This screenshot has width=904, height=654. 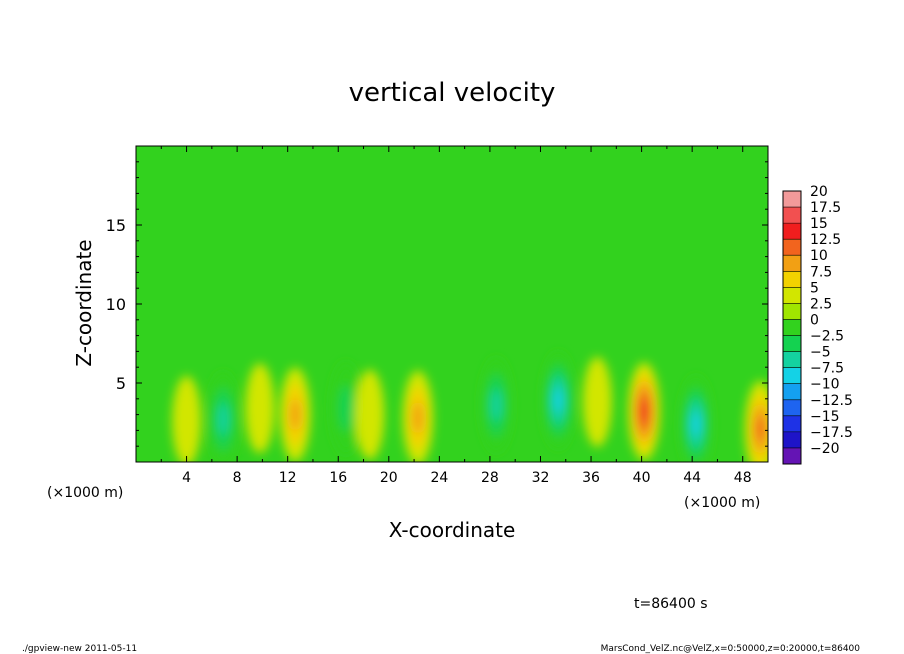 What do you see at coordinates (671, 604) in the screenshot?
I see `time-label: t=86400 s` at bounding box center [671, 604].